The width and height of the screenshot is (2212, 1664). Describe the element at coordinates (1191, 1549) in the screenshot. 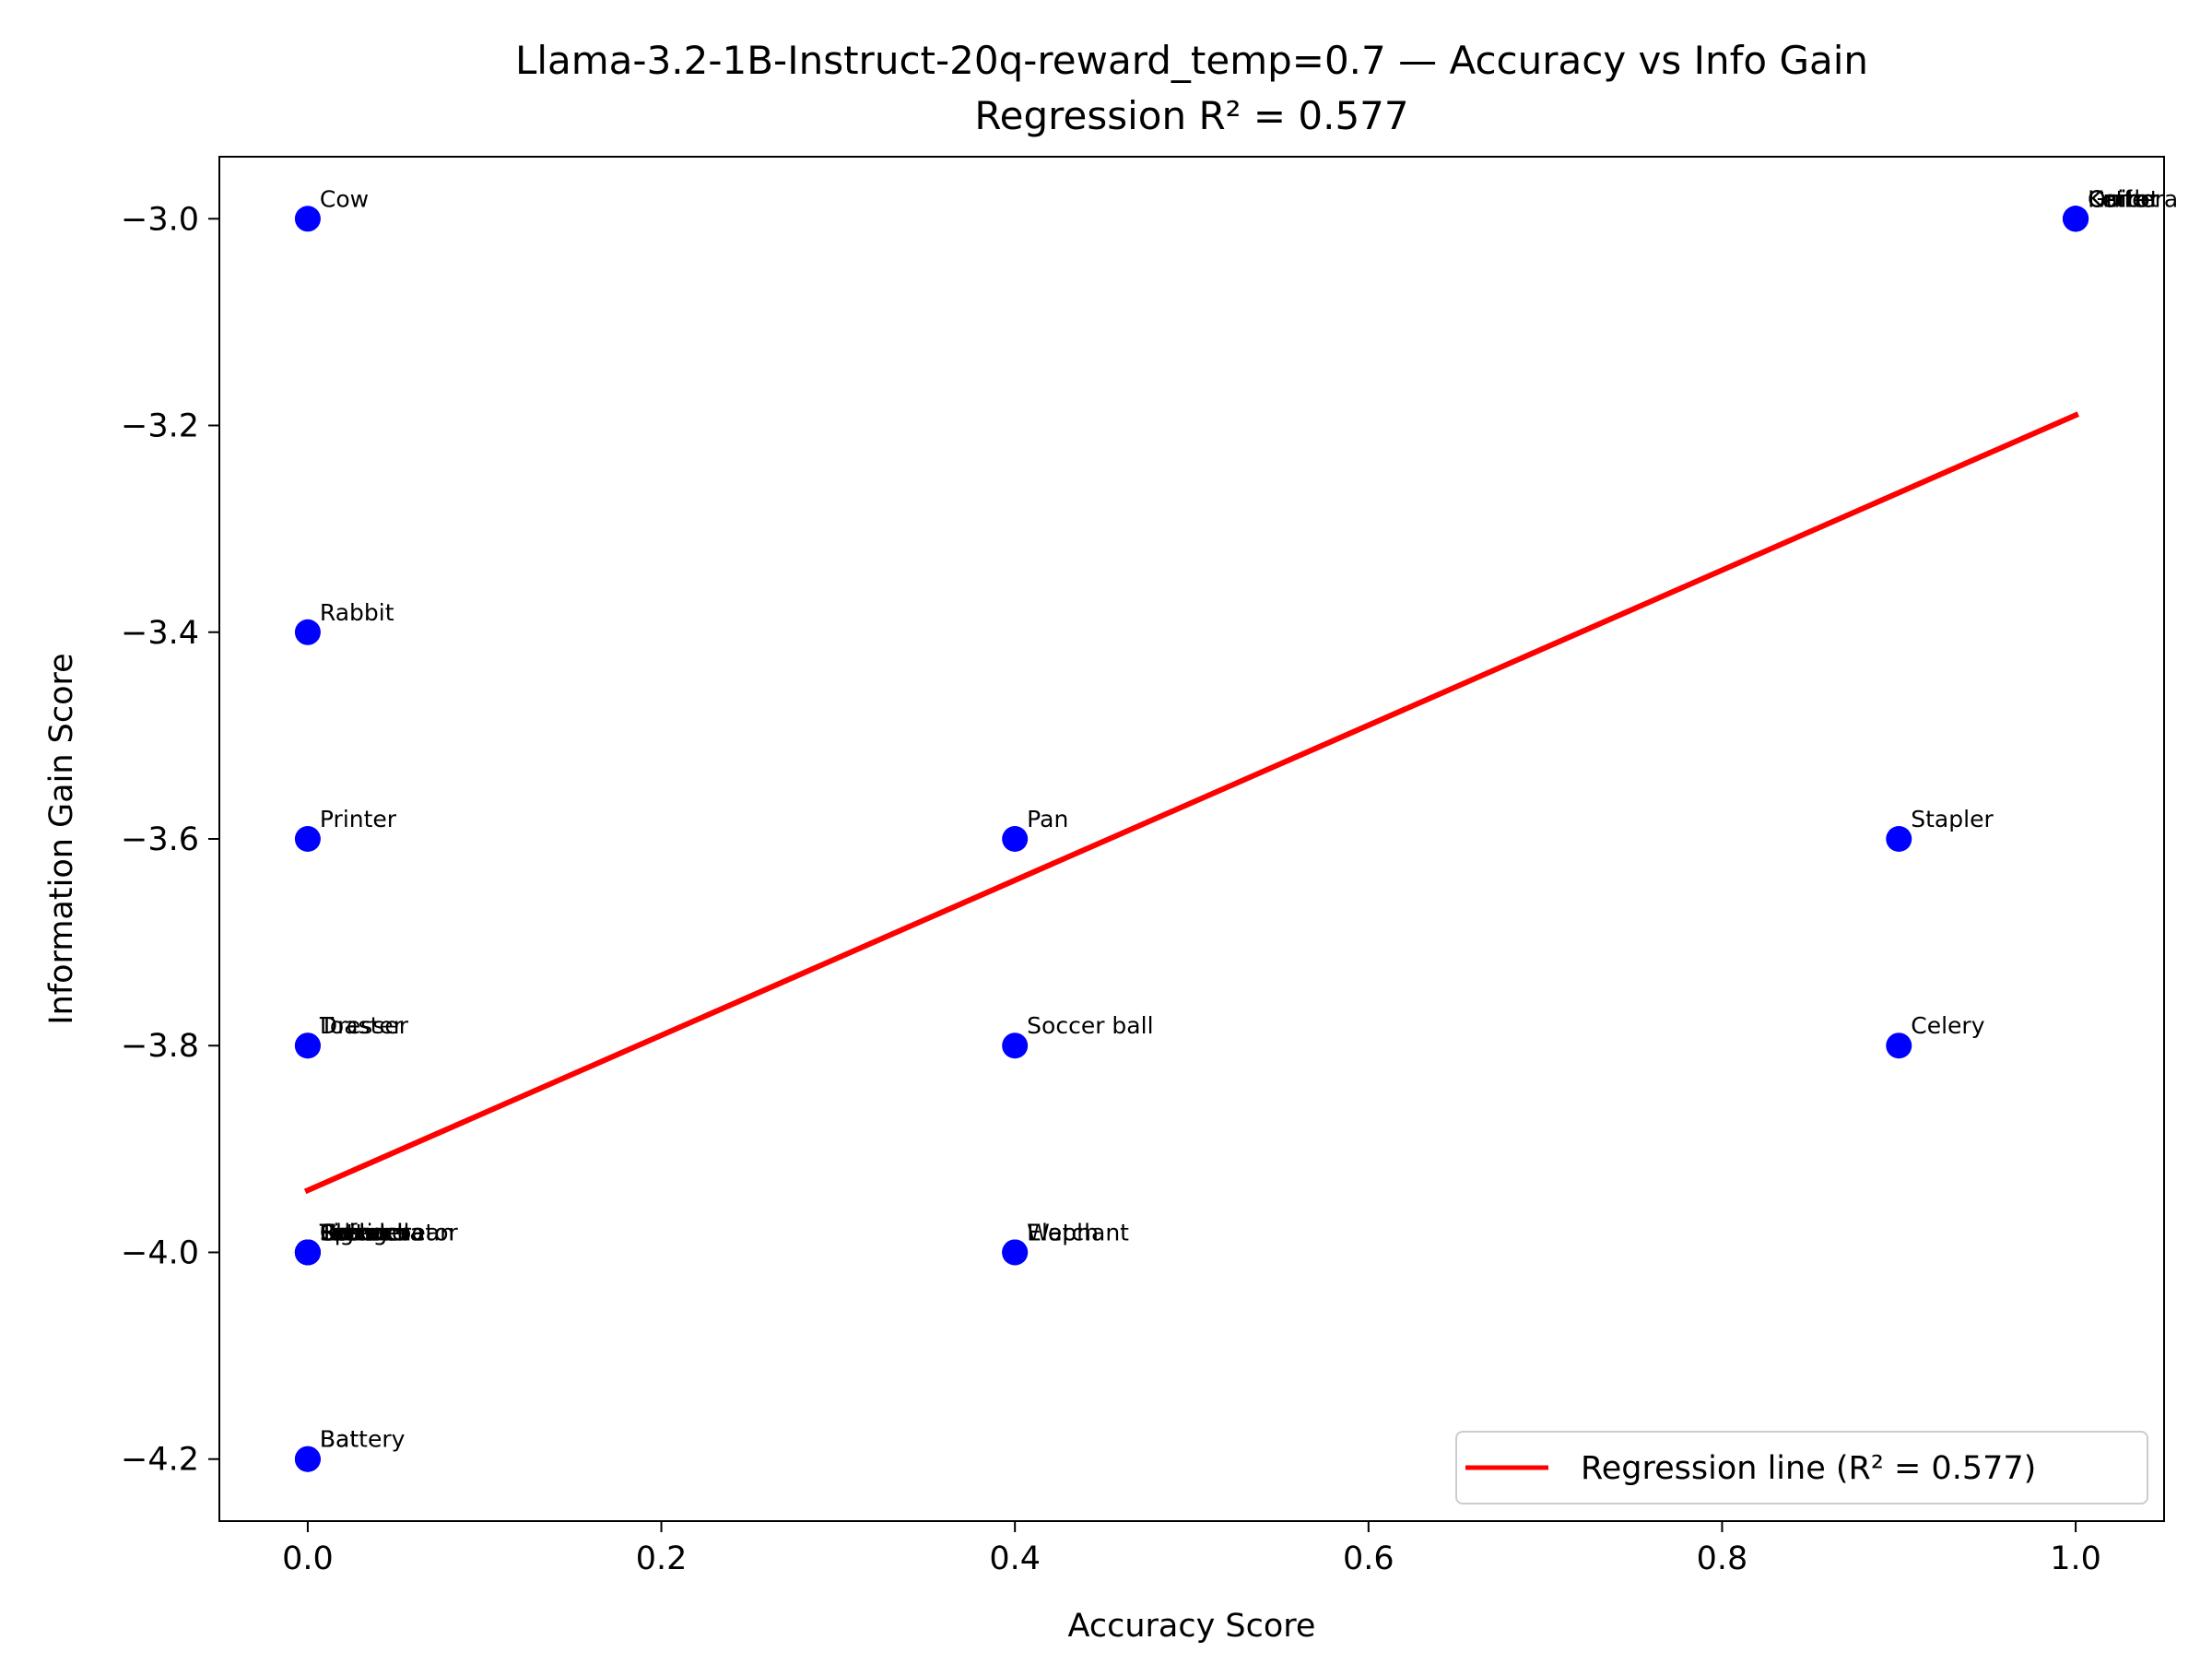

I see `x-axis: 0.0 0.2 0.4 0.6 0.8 1.0` at that location.